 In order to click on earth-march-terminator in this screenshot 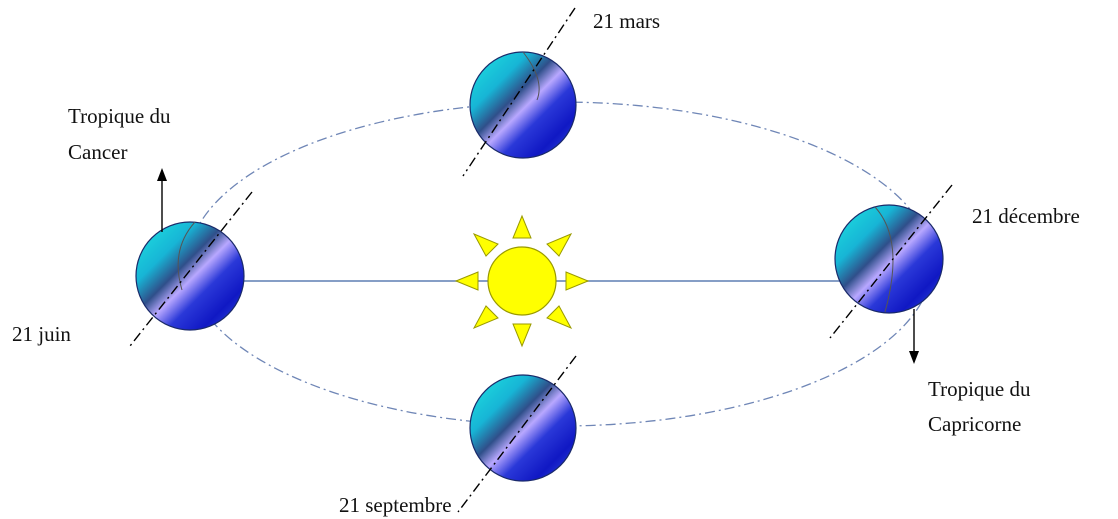, I will do `click(531, 76)`.